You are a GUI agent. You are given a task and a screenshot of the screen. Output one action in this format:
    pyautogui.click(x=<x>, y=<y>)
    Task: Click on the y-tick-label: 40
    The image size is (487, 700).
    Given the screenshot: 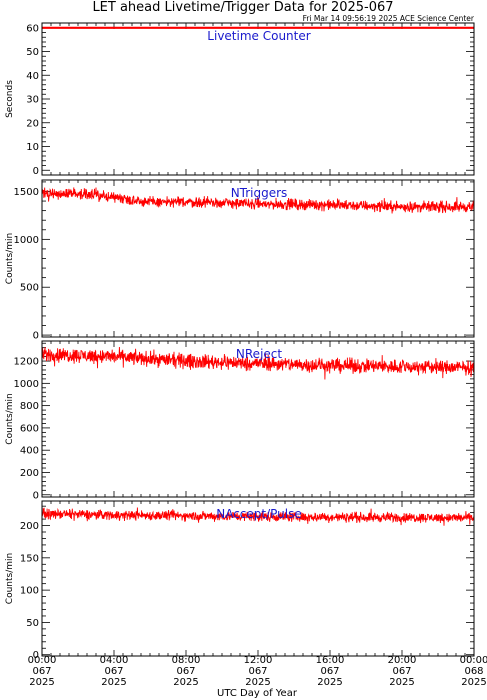 What is the action you would take?
    pyautogui.click(x=32, y=76)
    